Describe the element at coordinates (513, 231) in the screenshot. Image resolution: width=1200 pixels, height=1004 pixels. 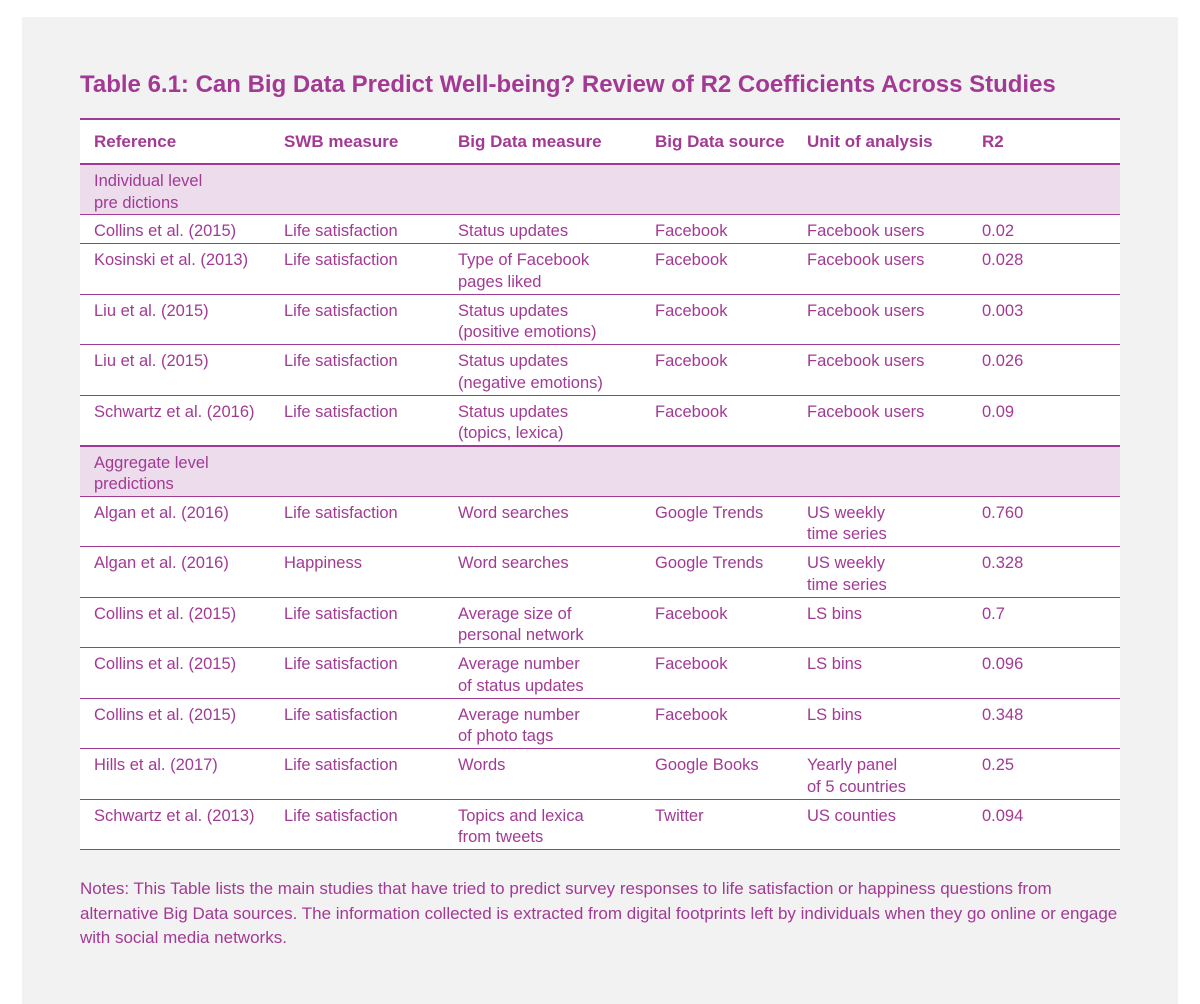
I see `cell-big-data-measure: Status updates` at that location.